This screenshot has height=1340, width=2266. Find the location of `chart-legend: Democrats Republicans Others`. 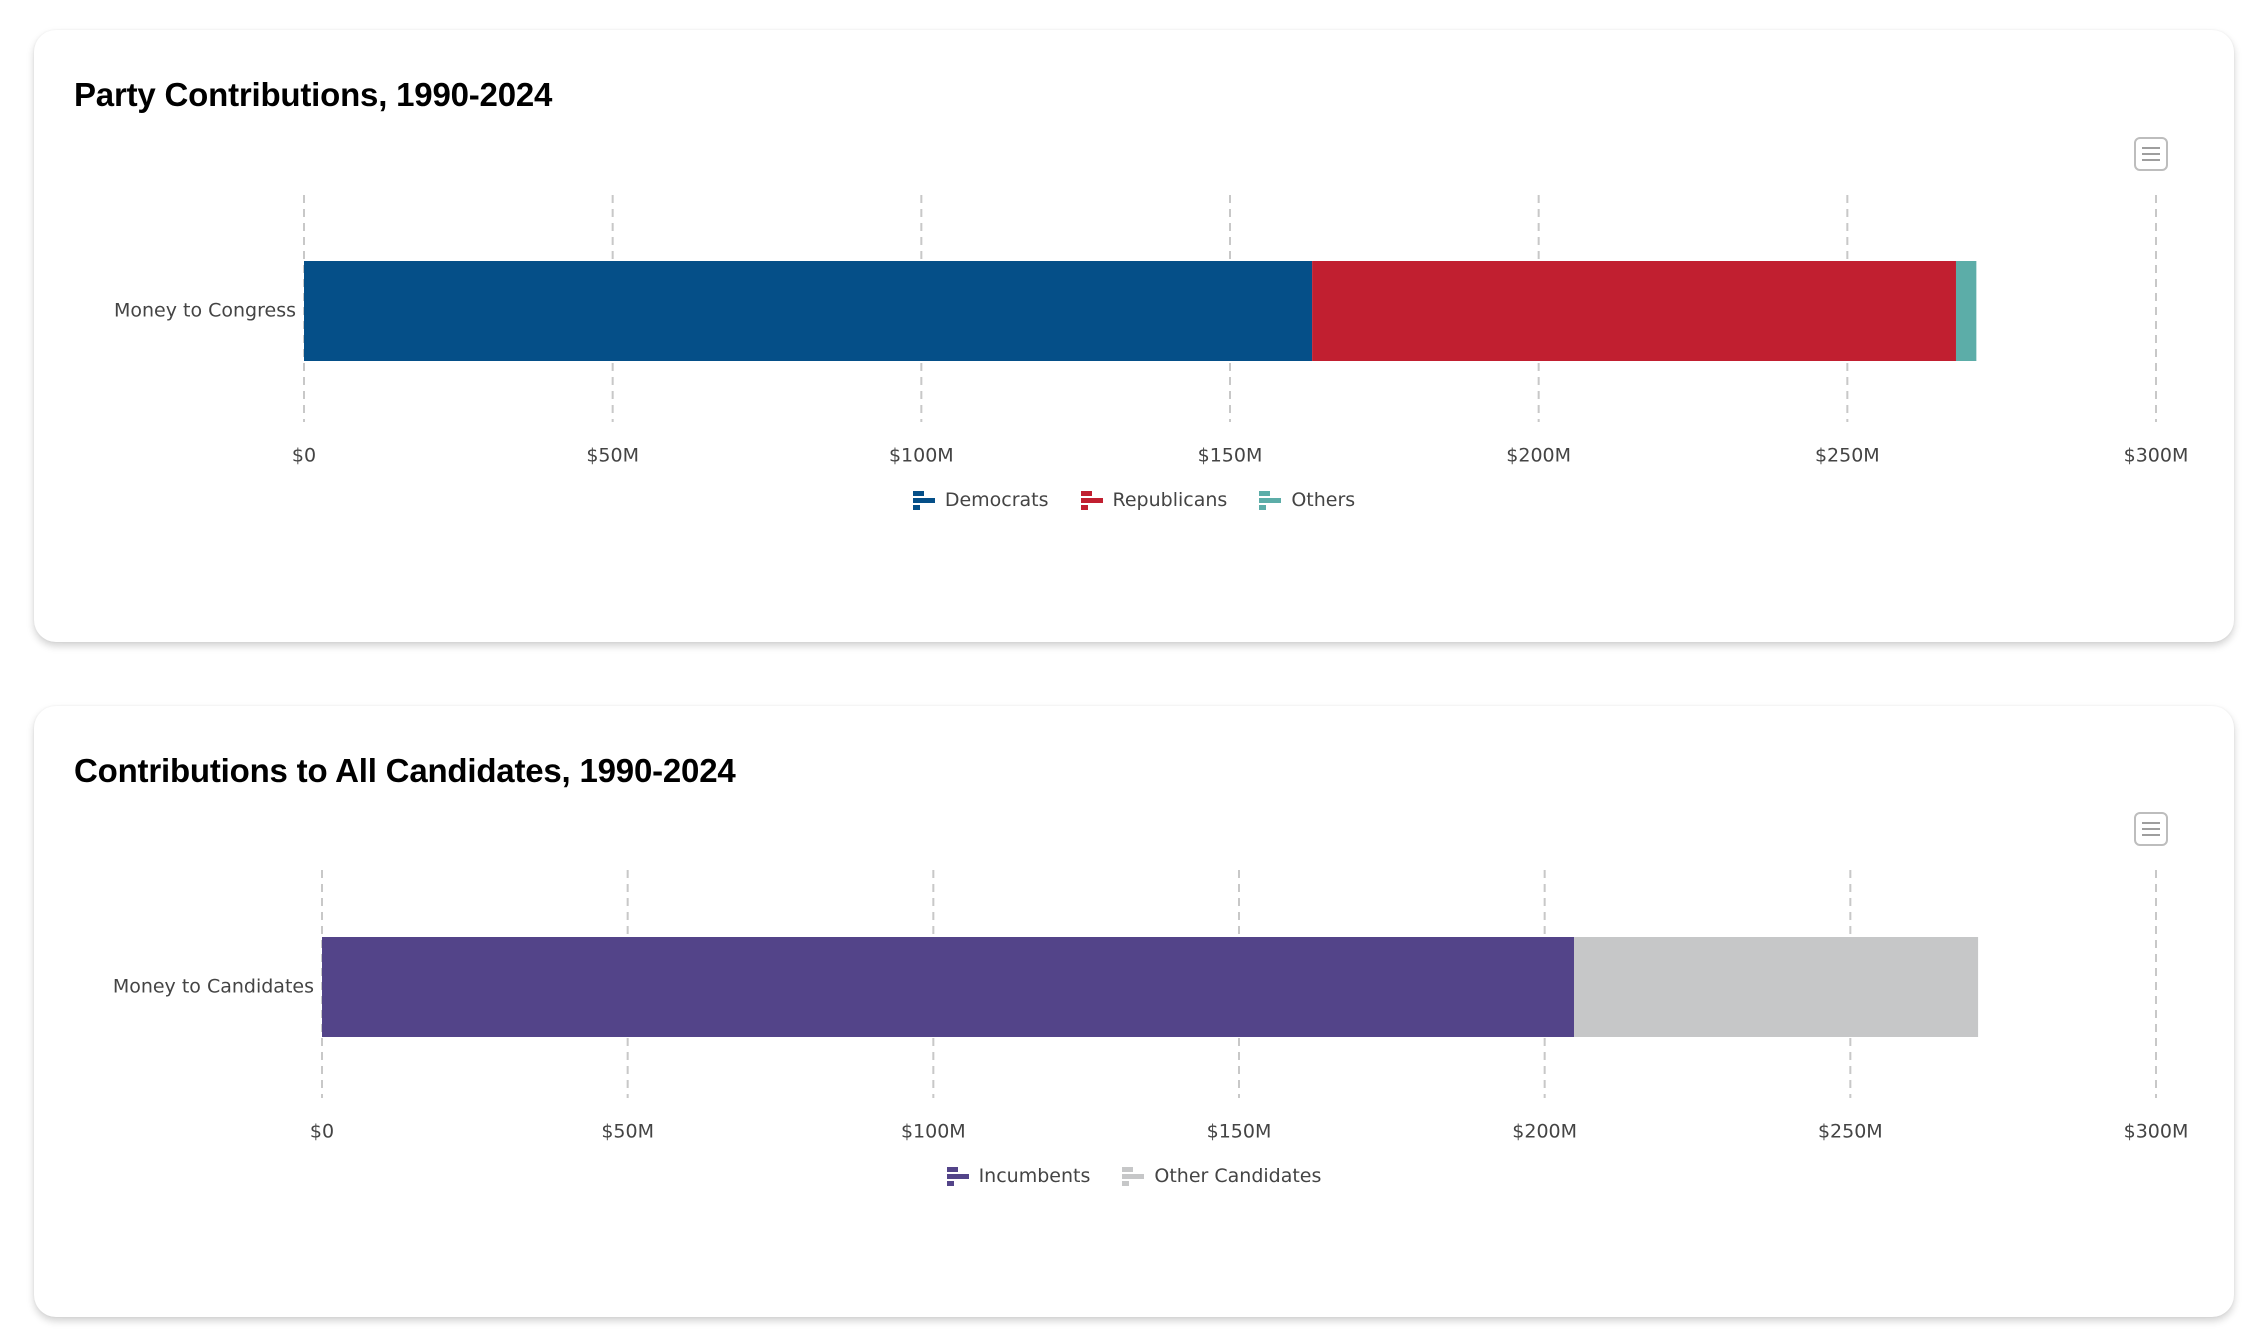

chart-legend: Democrats Republicans Others is located at coordinates (1134, 500).